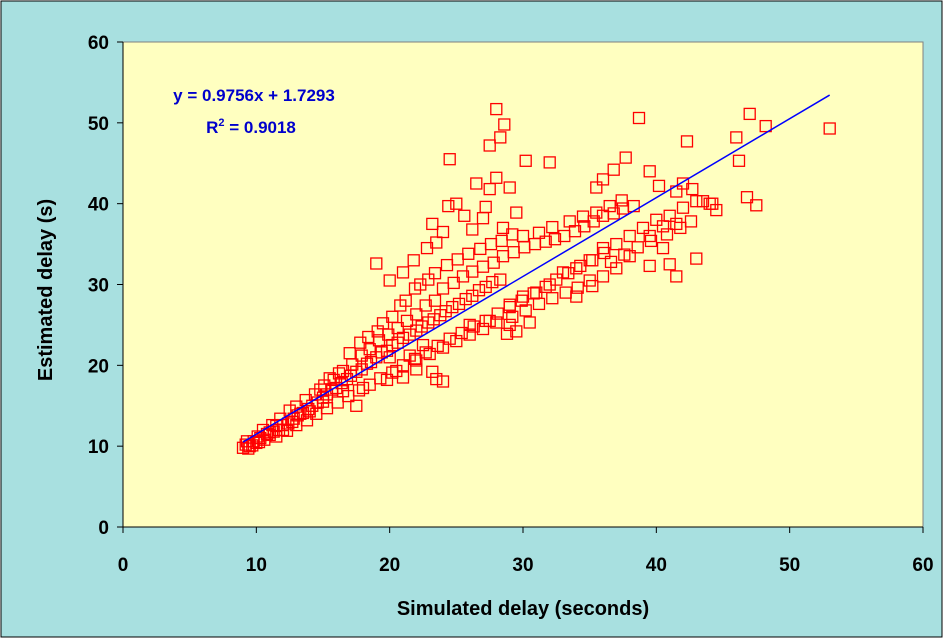 The width and height of the screenshot is (944, 644). Describe the element at coordinates (389, 565) in the screenshot. I see `x-tick-label: 20` at that location.